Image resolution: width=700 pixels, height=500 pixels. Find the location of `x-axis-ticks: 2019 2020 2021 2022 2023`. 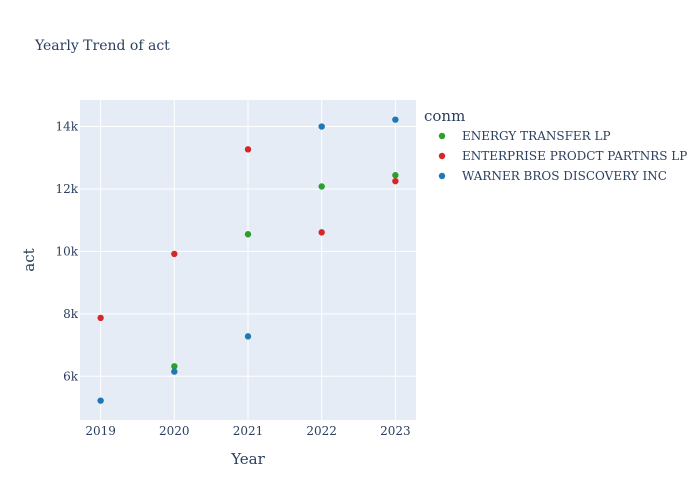

x-axis-ticks: 2019 2020 2021 2022 2023 is located at coordinates (247, 431).